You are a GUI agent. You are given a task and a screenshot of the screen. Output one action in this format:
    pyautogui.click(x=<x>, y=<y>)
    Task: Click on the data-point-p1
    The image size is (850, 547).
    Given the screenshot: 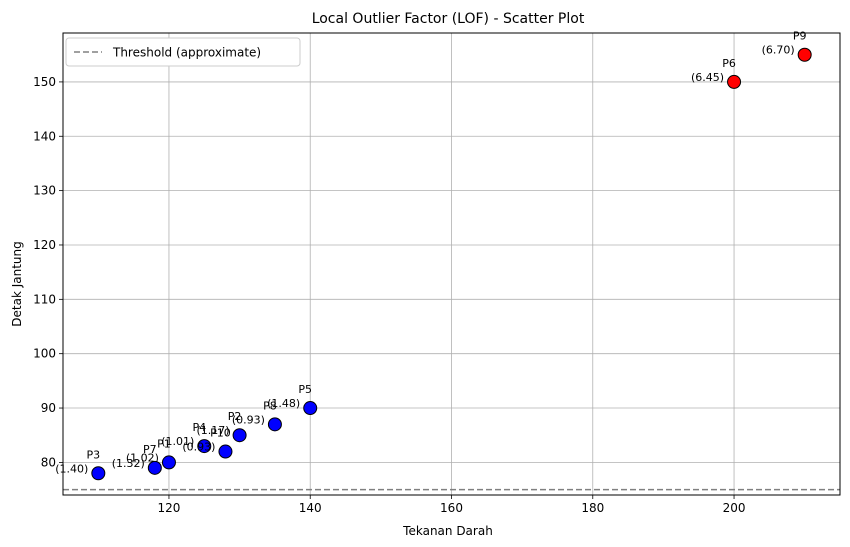 What is the action you would take?
    pyautogui.click(x=168, y=462)
    